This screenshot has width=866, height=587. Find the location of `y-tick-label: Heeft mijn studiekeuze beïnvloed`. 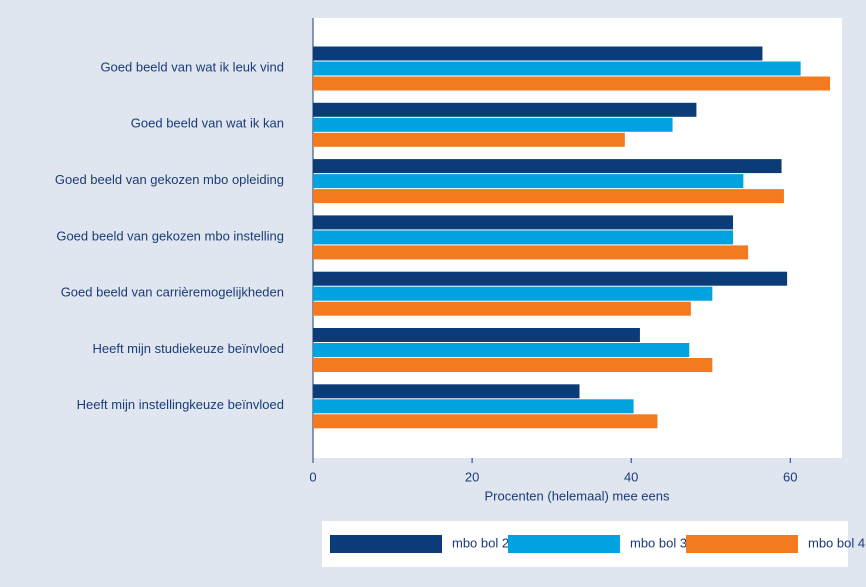

y-tick-label: Heeft mijn studiekeuze beïnvloed is located at coordinates (188, 348).